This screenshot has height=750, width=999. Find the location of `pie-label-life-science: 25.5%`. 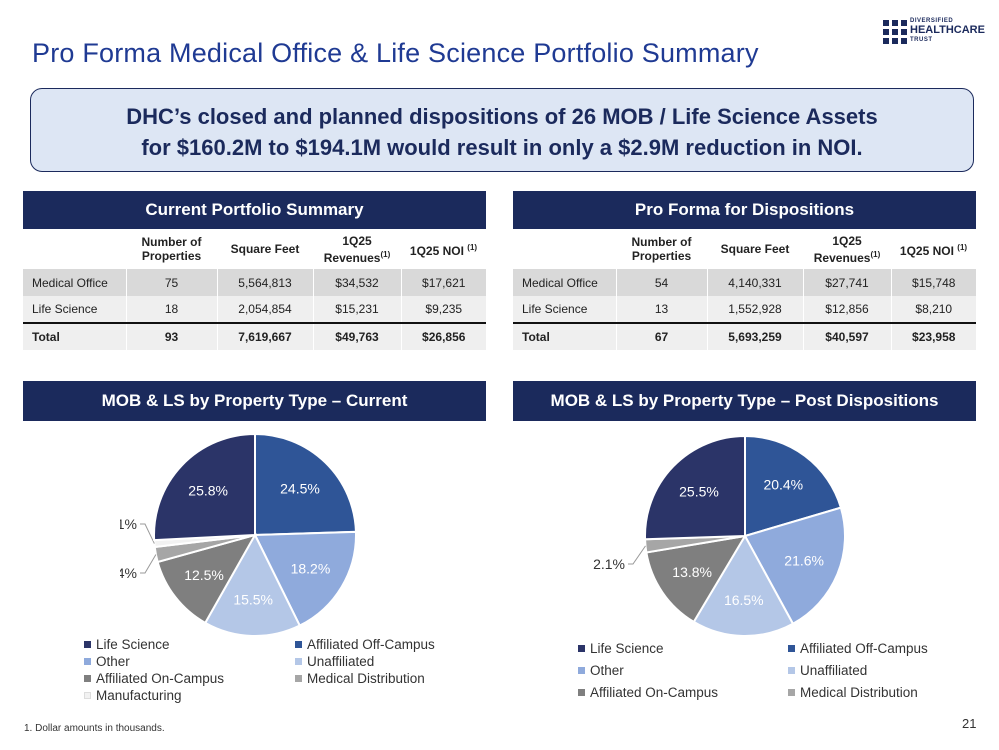

pie-label-life-science: 25.5% is located at coordinates (699, 491).